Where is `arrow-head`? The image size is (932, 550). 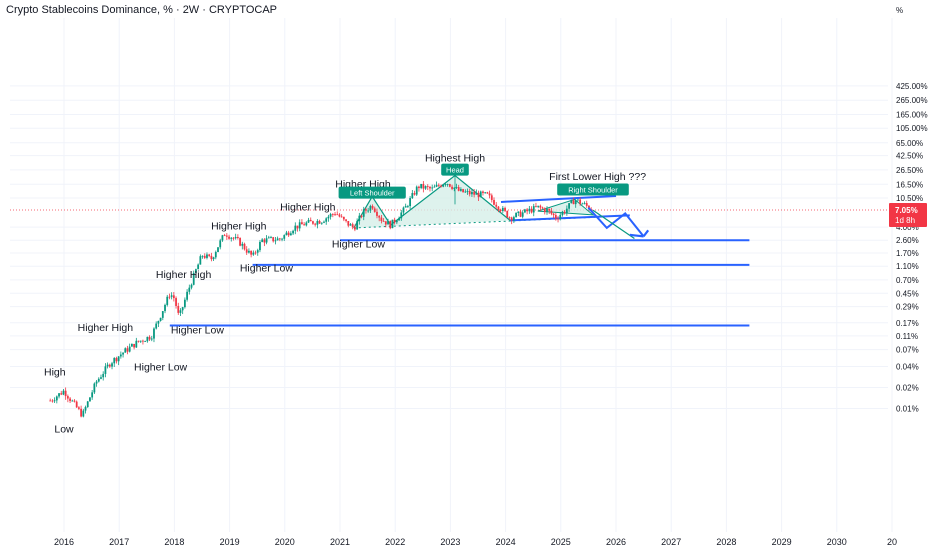
arrow-head is located at coordinates (646, 233).